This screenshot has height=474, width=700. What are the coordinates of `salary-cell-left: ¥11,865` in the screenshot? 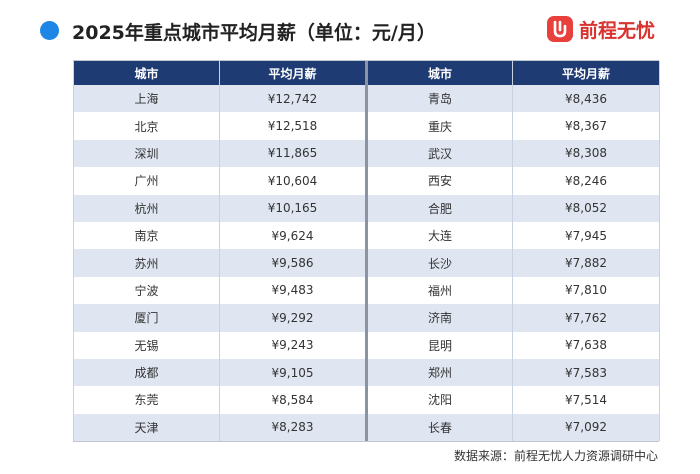 It's located at (293, 153).